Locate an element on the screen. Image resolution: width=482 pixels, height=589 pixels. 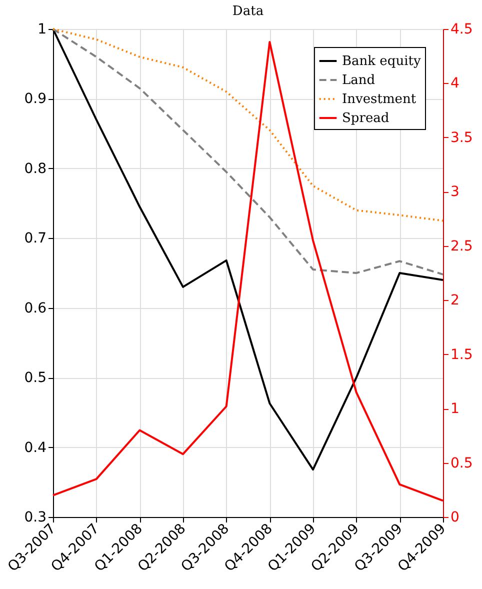
legend-label: Spread is located at coordinates (366, 118).